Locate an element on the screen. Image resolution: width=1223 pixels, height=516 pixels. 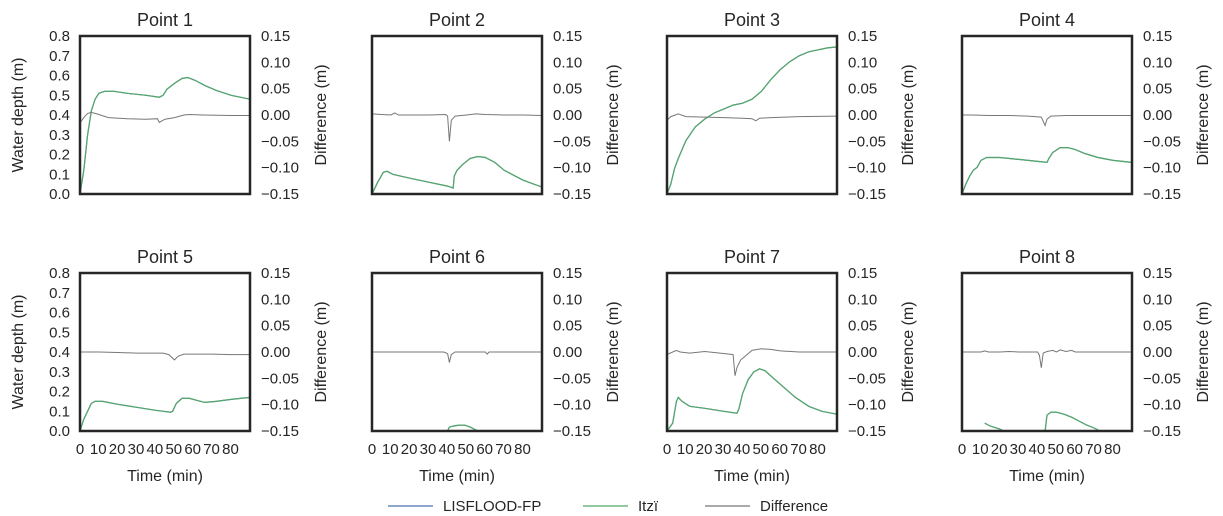
left-y-tick-label: 0.5 is located at coordinates (59, 332).